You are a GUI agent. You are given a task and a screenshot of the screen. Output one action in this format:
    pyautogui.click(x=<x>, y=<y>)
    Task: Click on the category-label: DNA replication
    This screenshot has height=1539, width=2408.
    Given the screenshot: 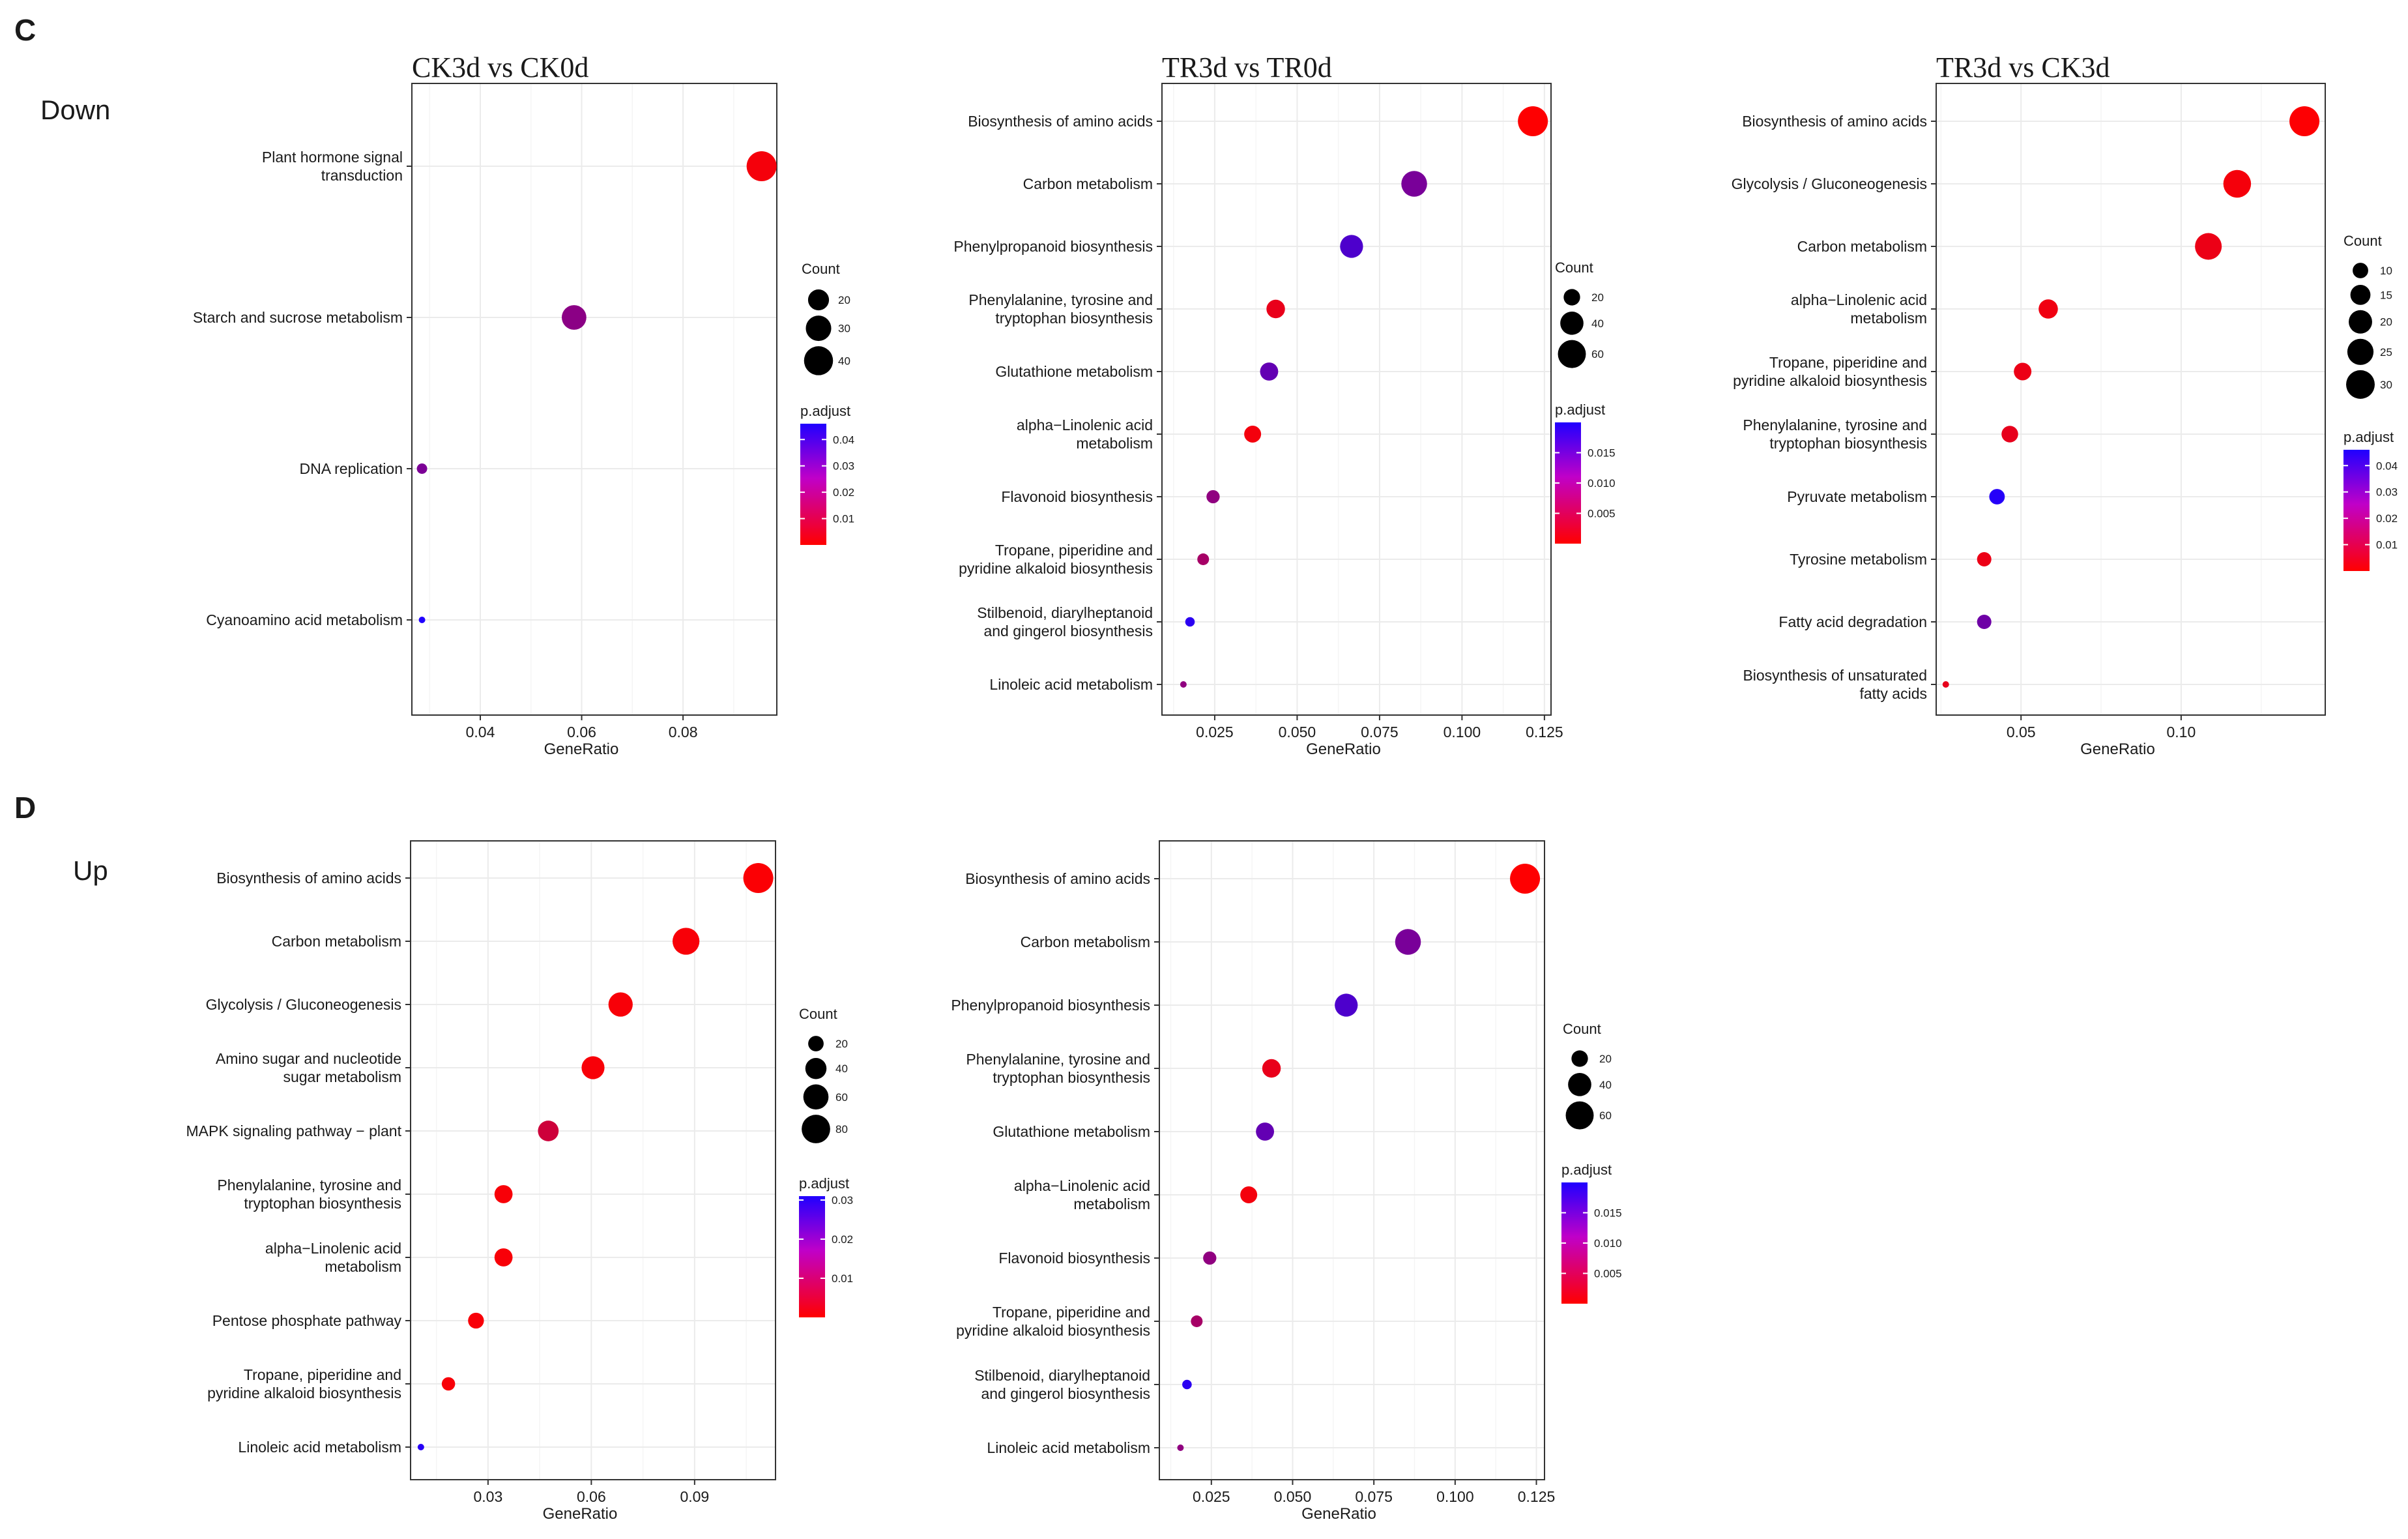 What is the action you would take?
    pyautogui.click(x=351, y=468)
    